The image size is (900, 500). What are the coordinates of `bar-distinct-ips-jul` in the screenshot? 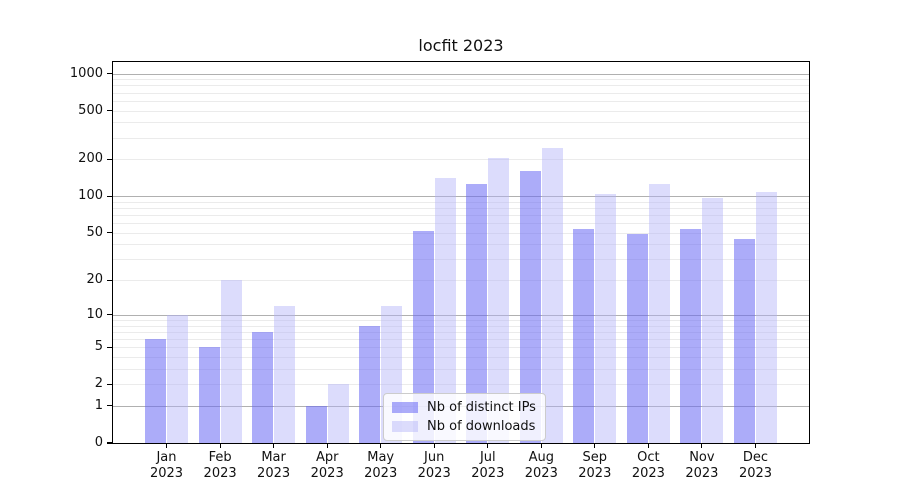 It's located at (477, 313).